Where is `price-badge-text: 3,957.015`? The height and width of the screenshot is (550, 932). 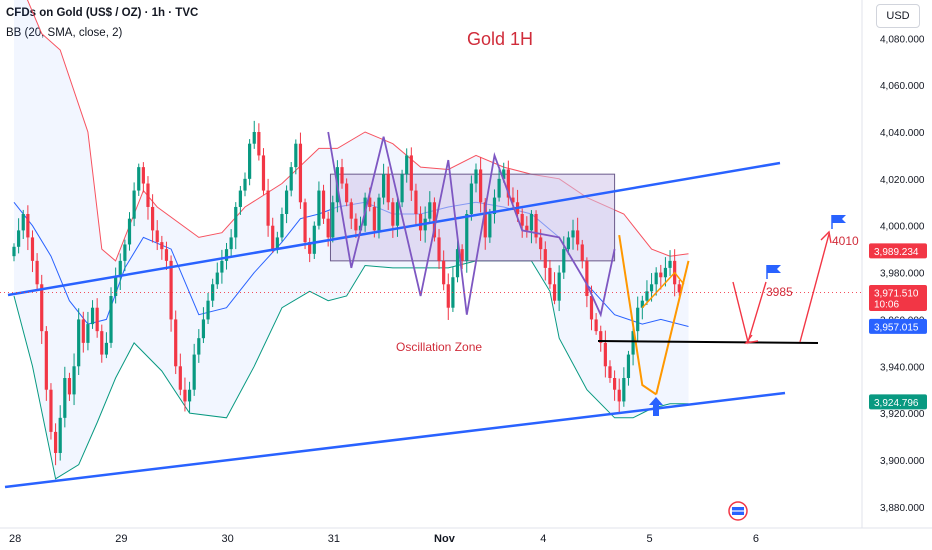
price-badge-text: 3,957.015 is located at coordinates (896, 327).